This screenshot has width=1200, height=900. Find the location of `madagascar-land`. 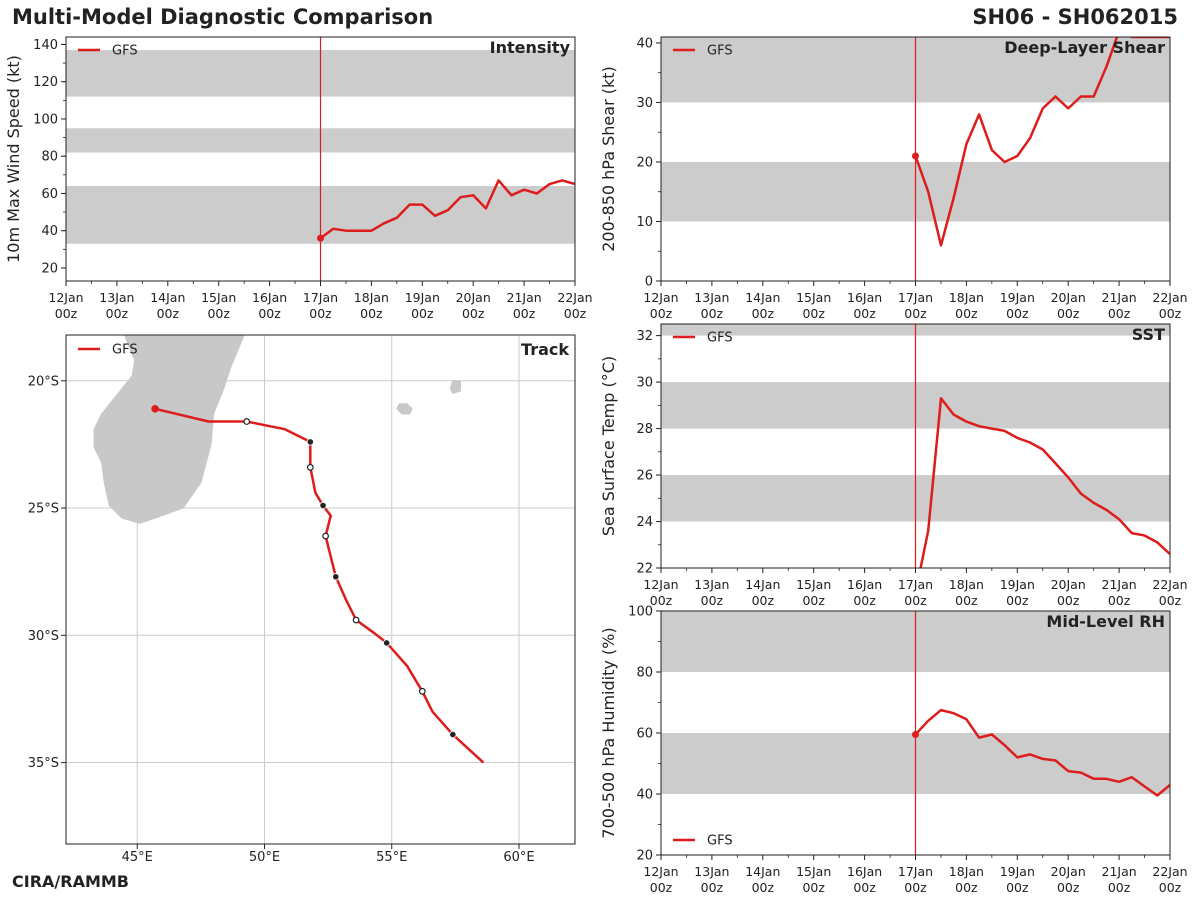

madagascar-land is located at coordinates (169, 429).